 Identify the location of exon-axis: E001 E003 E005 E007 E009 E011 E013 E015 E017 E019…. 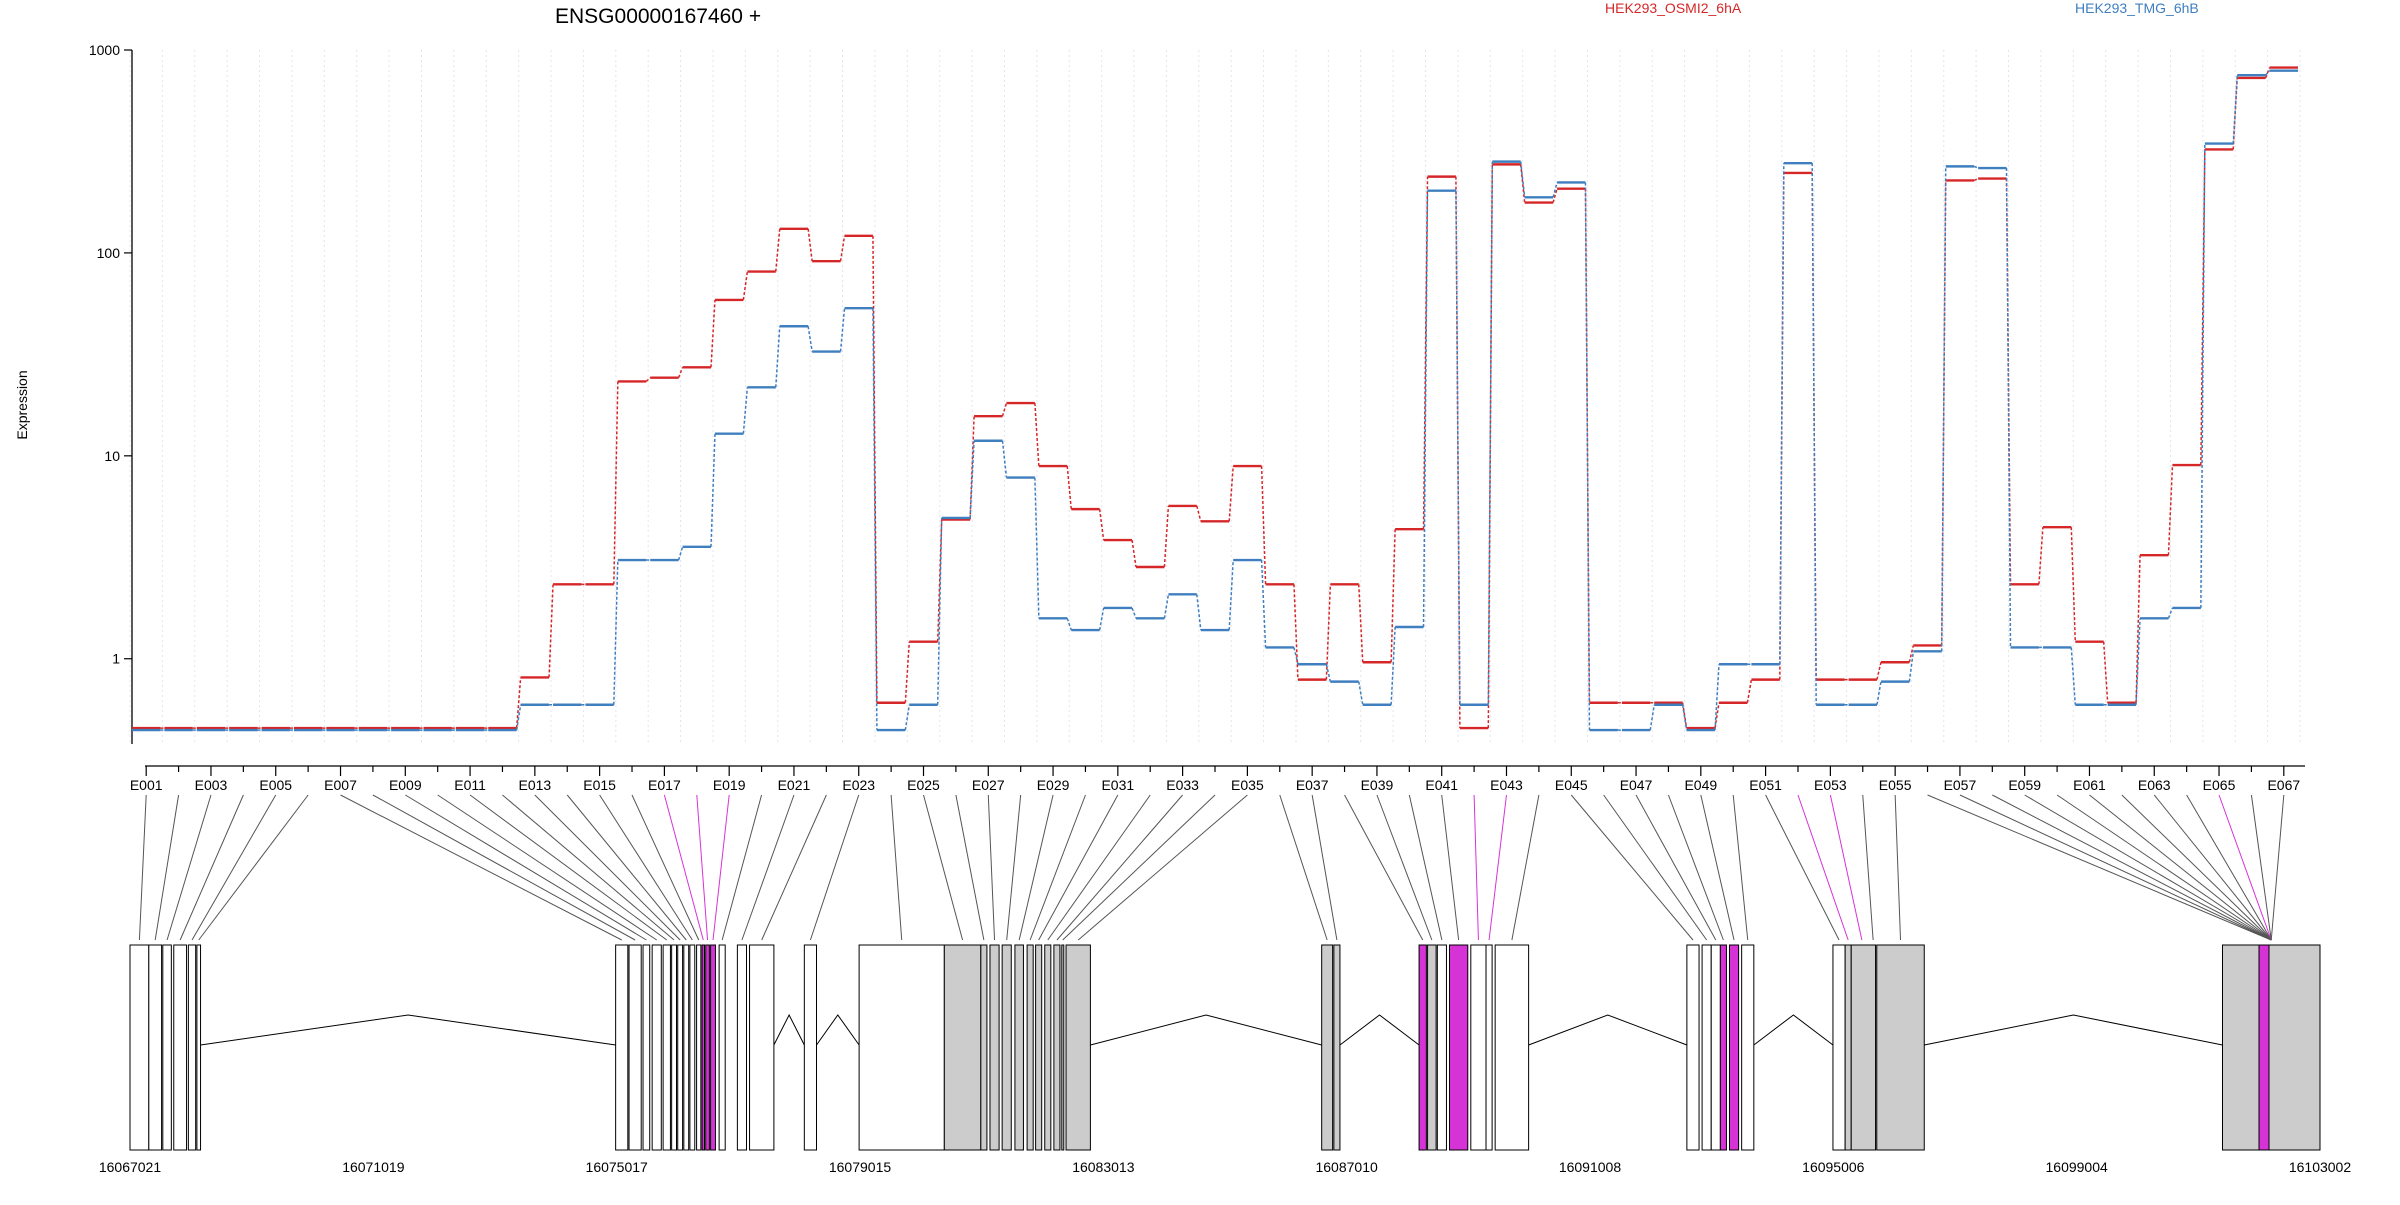
(1217, 779).